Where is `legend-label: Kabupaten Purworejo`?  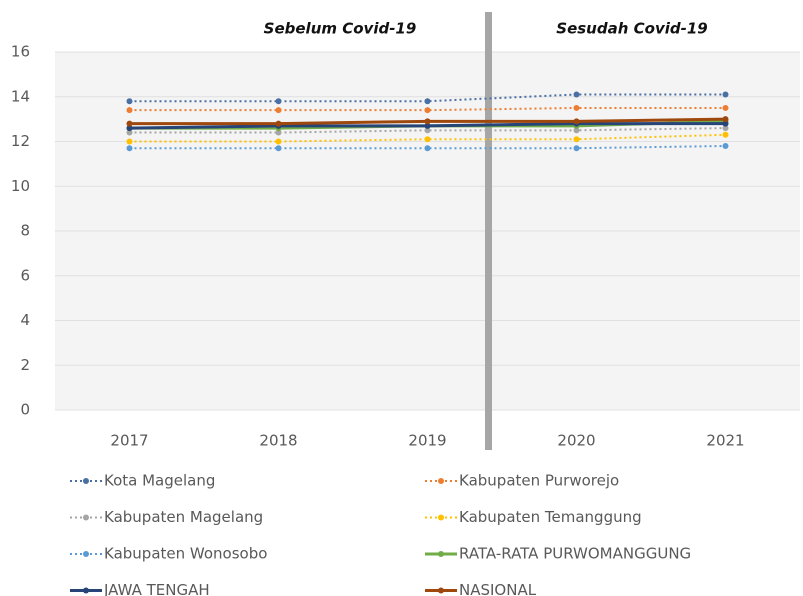
legend-label: Kabupaten Purworejo is located at coordinates (539, 481).